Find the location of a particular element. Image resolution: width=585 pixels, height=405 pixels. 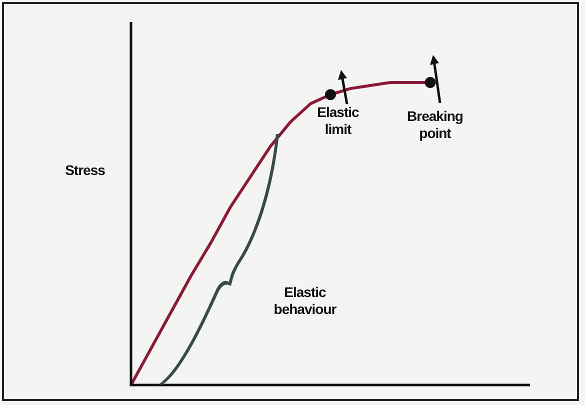

annotation: Elastic behaviour is located at coordinates (305, 301).